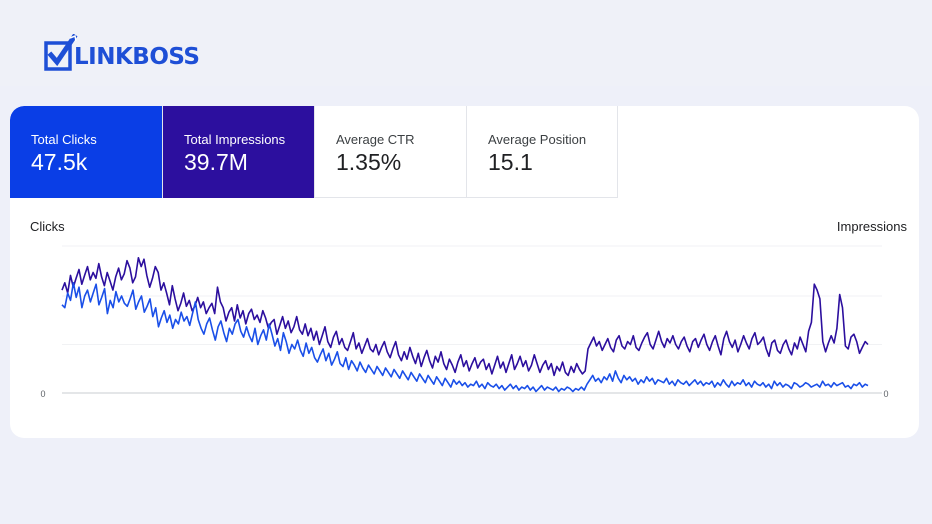  What do you see at coordinates (542, 152) in the screenshot?
I see `metric-average-position: Average Position 15.1` at bounding box center [542, 152].